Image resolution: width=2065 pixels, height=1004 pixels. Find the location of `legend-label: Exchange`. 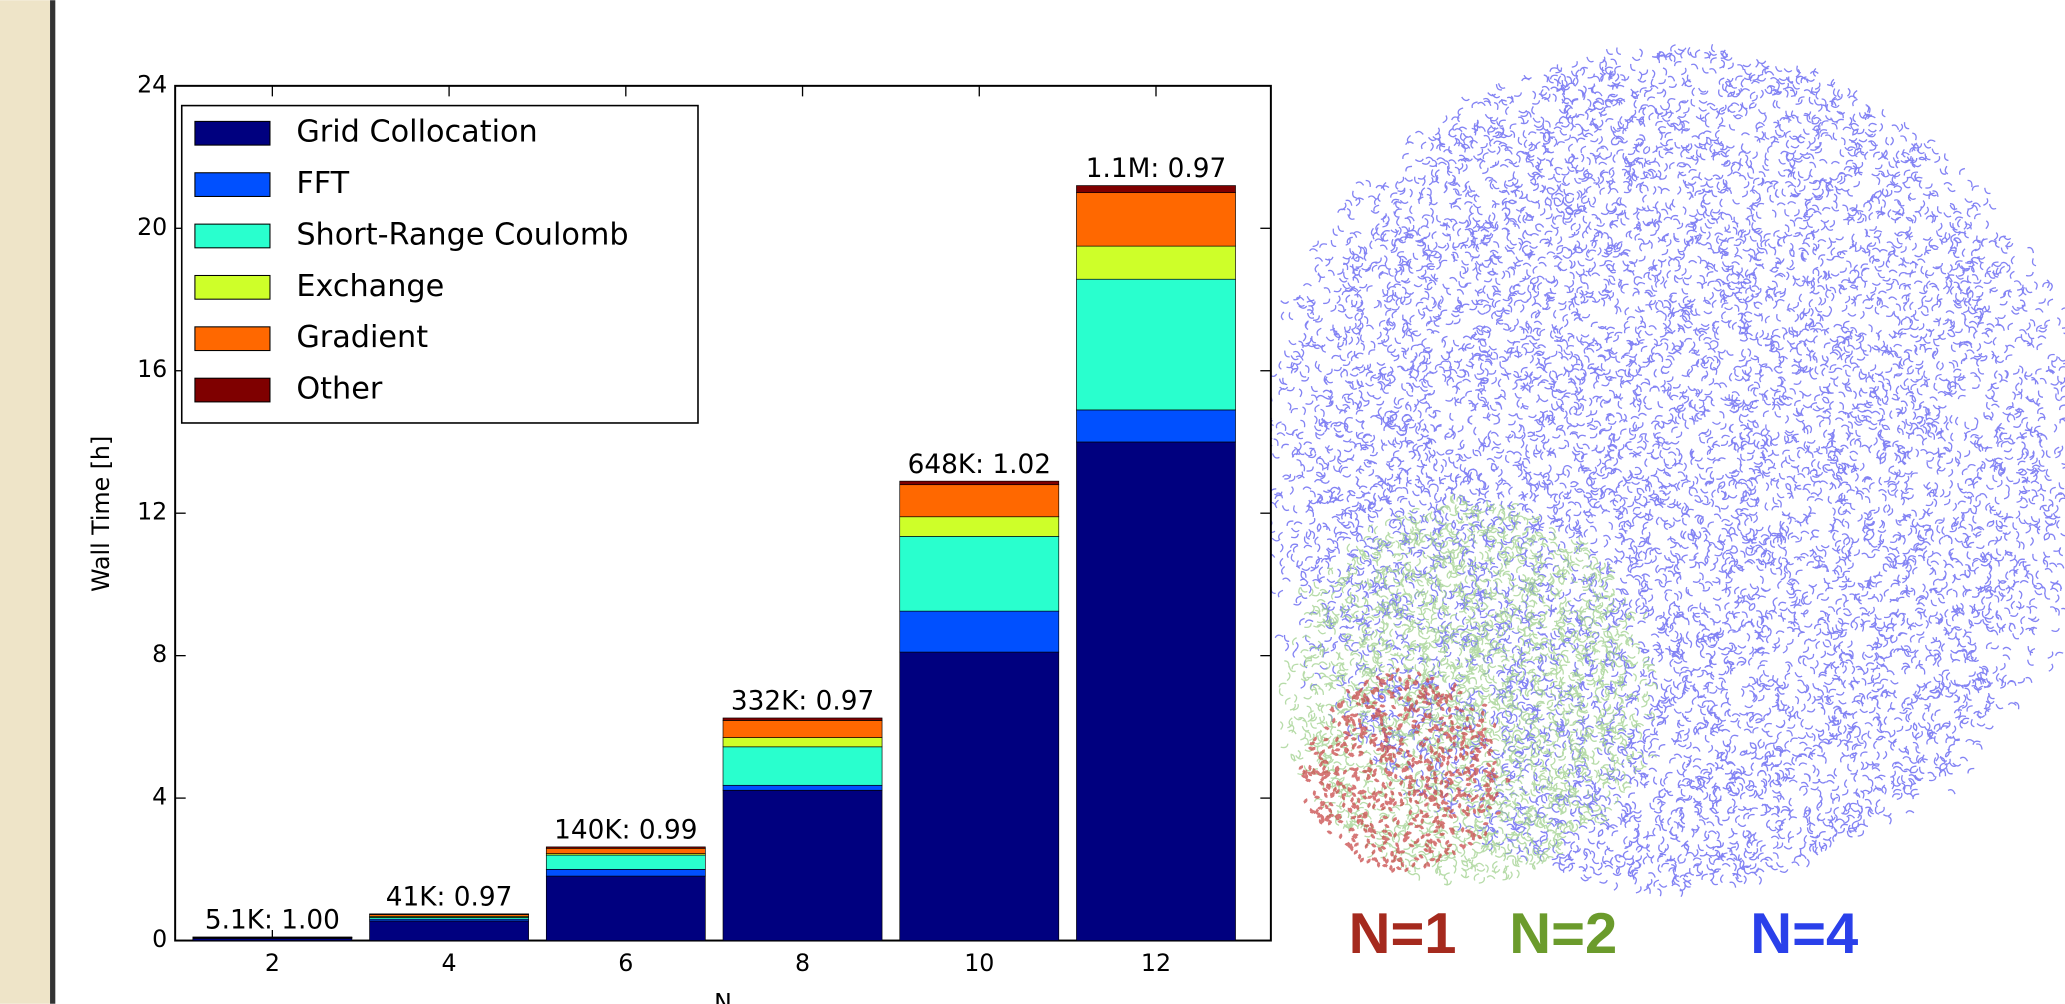

legend-label: Exchange is located at coordinates (370, 286).